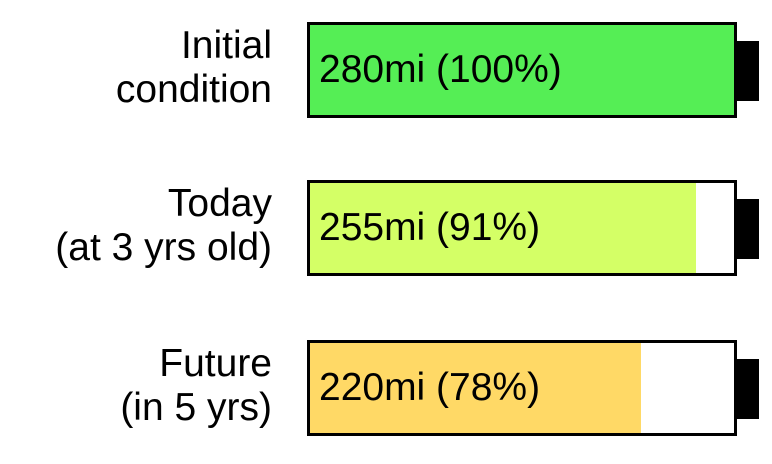 Image resolution: width=772 pixels, height=464 pixels. I want to click on battery-body: 280mi (100%), so click(522, 70).